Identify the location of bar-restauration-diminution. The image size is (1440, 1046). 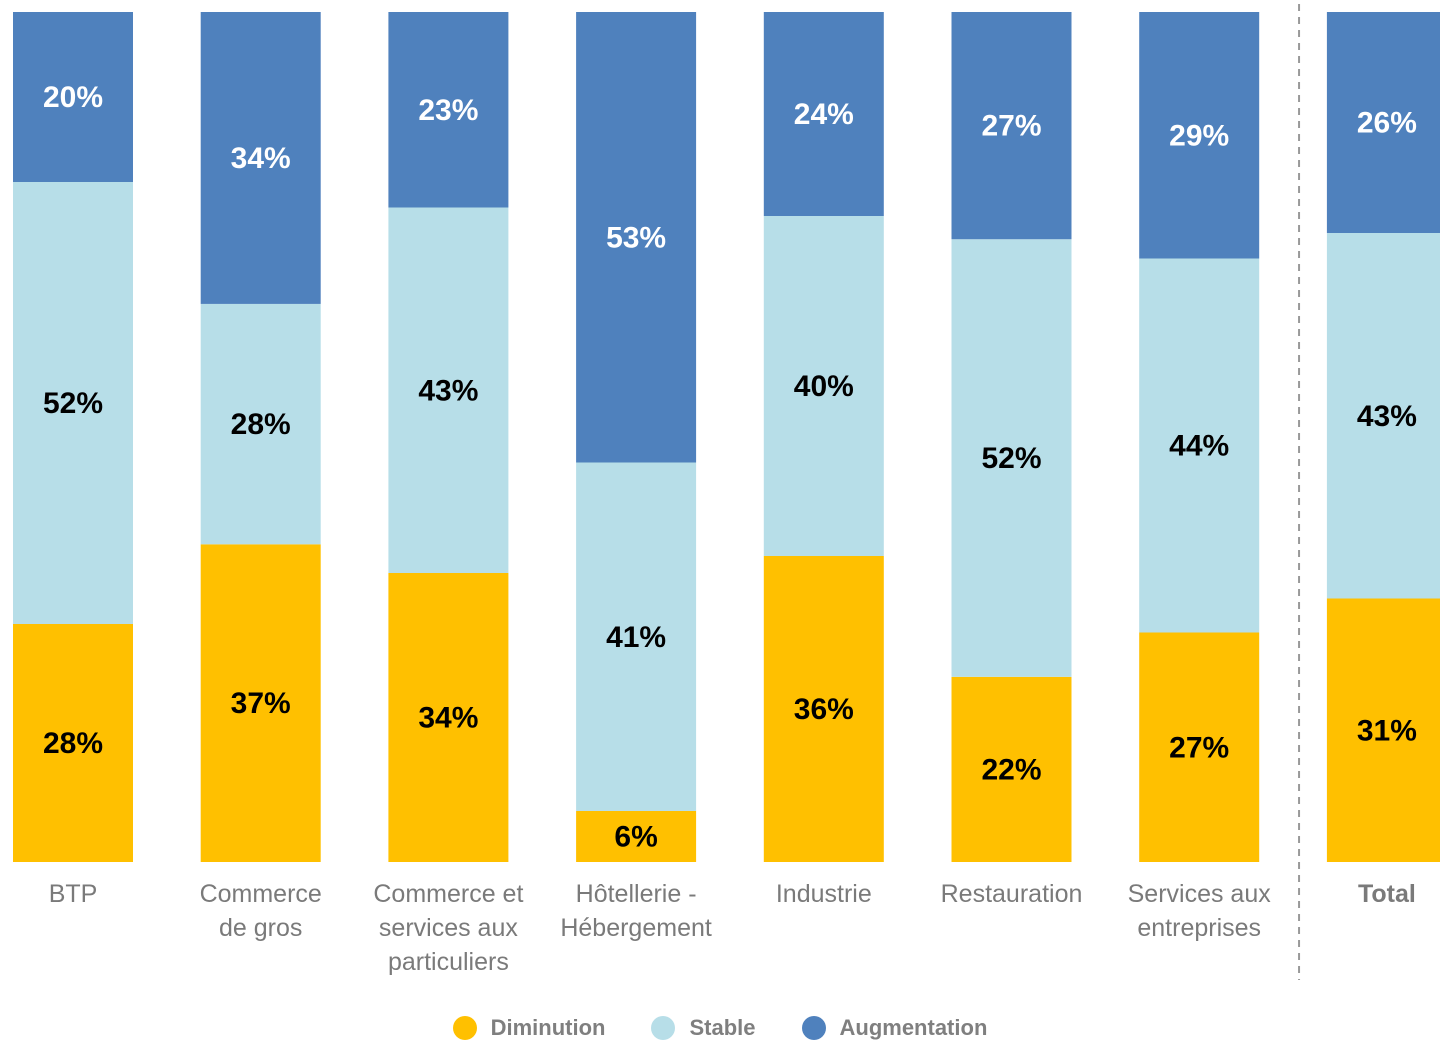
(1011, 769).